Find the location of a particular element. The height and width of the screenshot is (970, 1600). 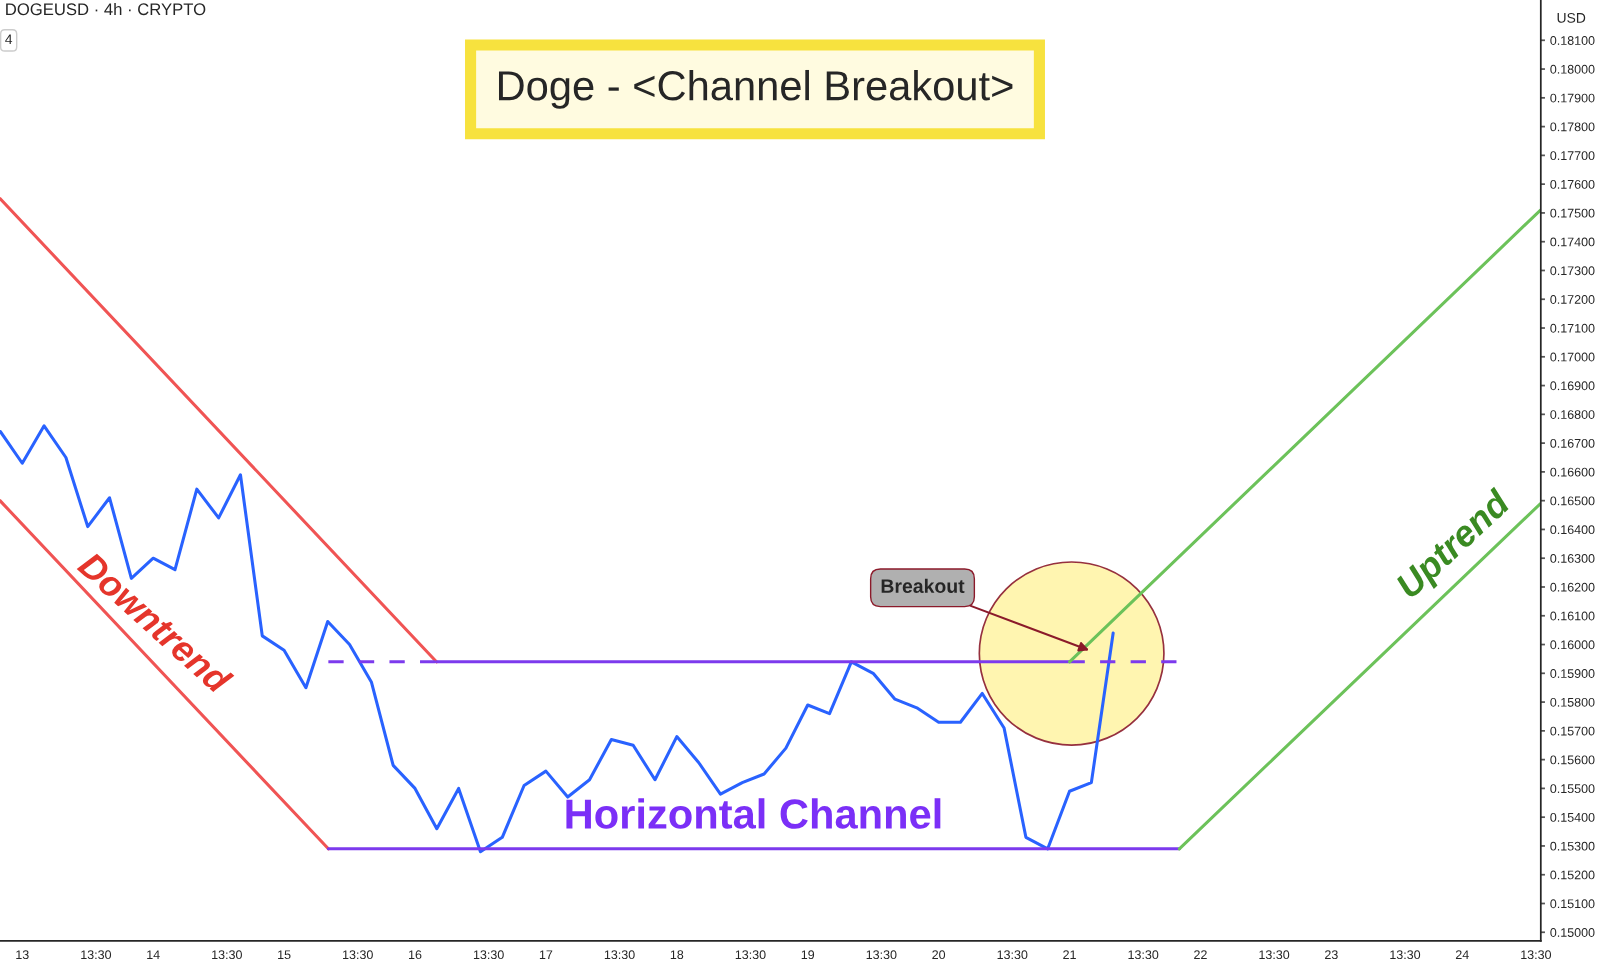

y-tick-label: 0.16700 is located at coordinates (1572, 443).